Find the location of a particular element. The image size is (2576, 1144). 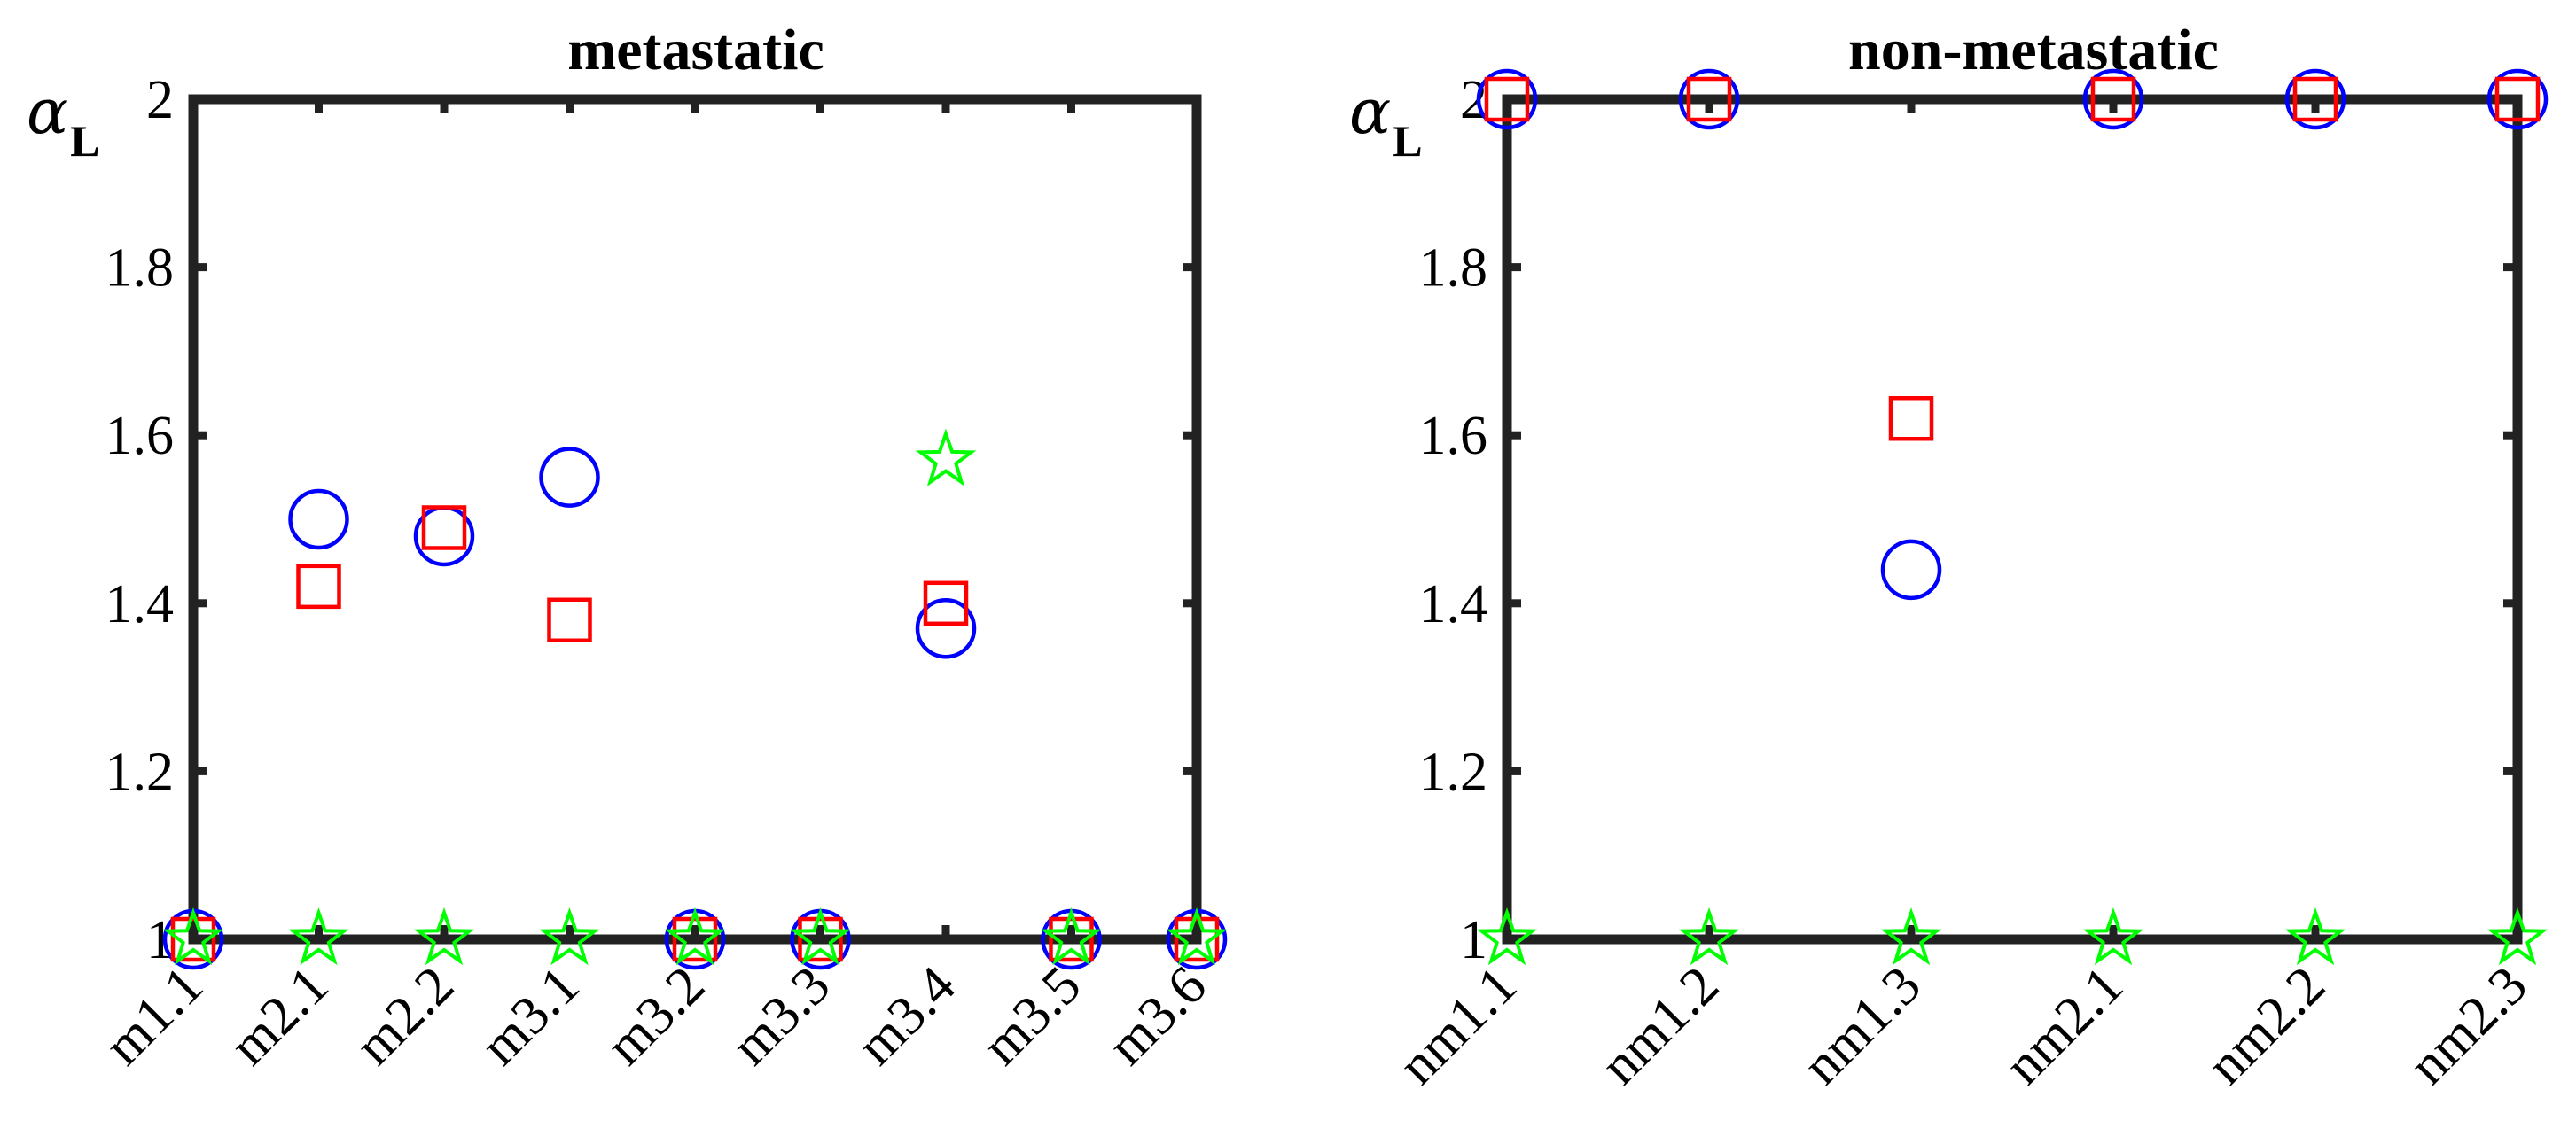

chart-title: metastatic is located at coordinates (695, 50).